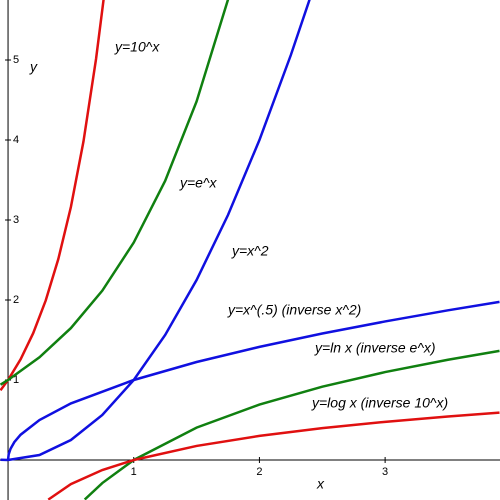  I want to click on y-tick-label: 1, so click(16, 380).